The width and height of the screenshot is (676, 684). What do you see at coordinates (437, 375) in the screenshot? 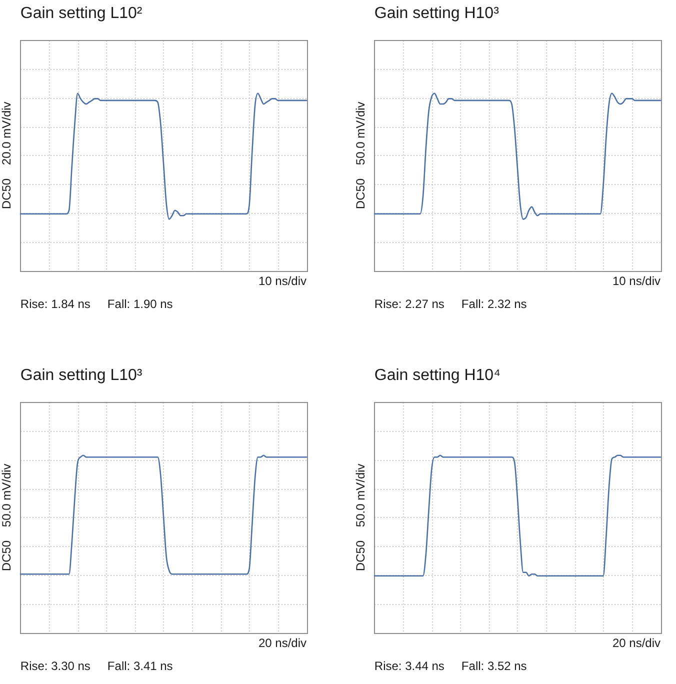
I see `chart-title: Gain setting H10⁴` at bounding box center [437, 375].